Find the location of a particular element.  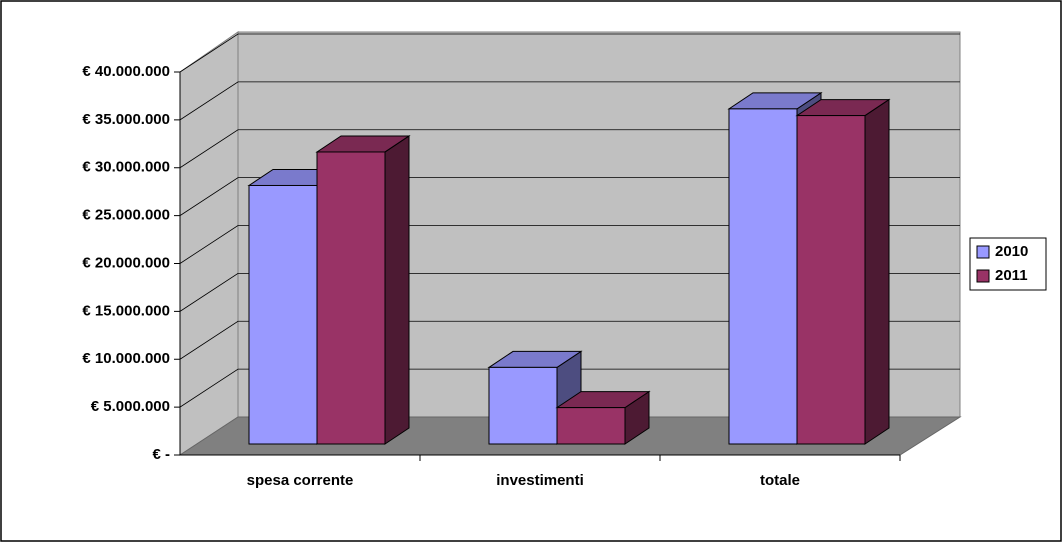

y-tick-label: € - is located at coordinates (161, 454).